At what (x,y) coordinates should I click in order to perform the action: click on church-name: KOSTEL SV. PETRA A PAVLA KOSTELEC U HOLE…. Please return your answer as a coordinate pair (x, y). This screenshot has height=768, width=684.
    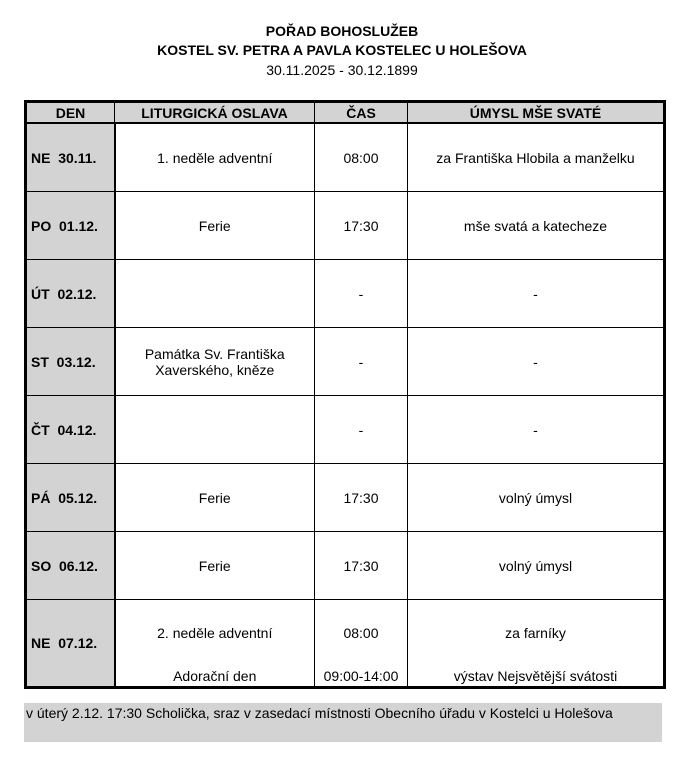
    Looking at the image, I should click on (342, 50).